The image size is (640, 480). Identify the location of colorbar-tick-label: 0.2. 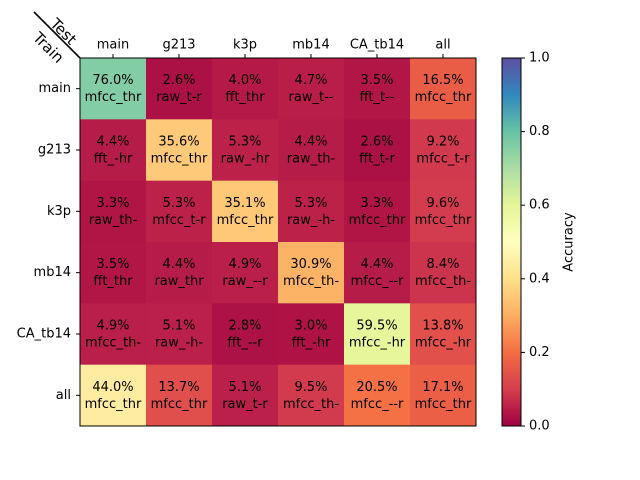
(539, 352).